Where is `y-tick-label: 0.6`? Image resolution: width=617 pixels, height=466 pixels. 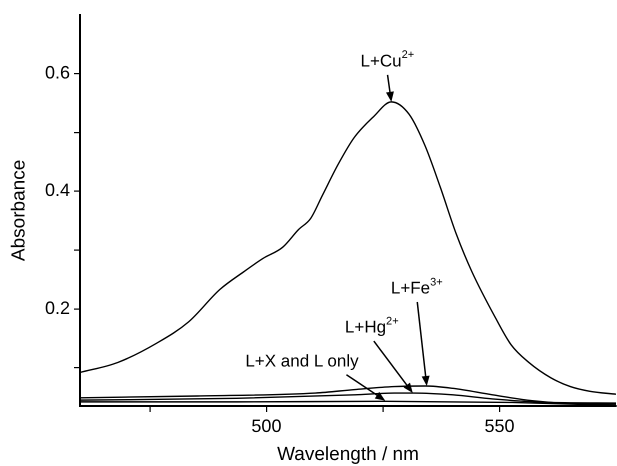
y-tick-label: 0.6 is located at coordinates (57, 72).